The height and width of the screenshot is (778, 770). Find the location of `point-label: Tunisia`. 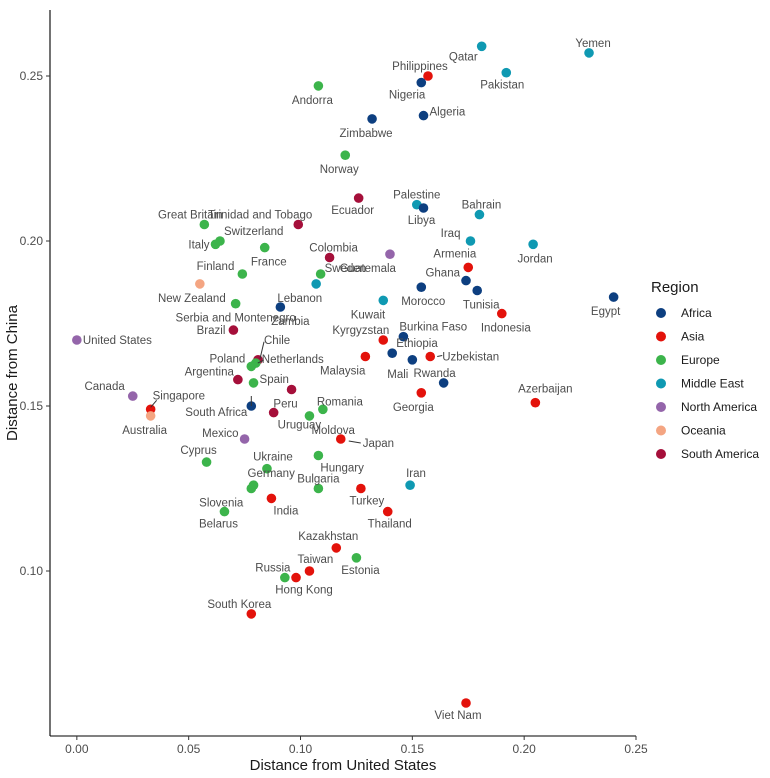

point-label: Tunisia is located at coordinates (481, 306).